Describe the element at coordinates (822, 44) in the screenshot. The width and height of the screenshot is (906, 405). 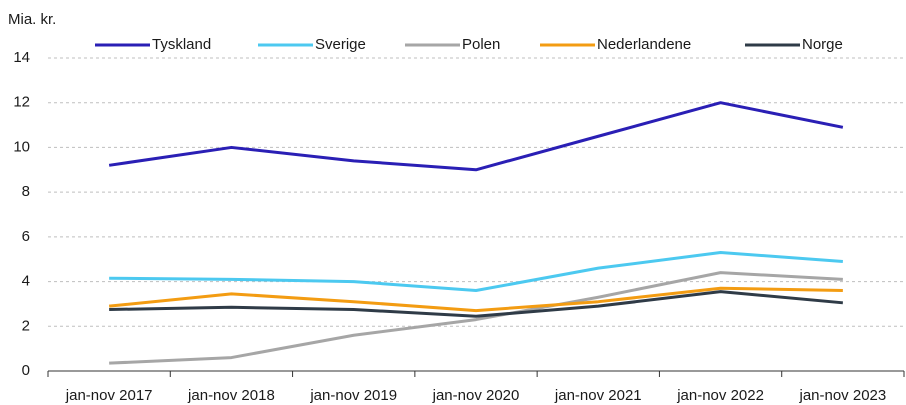
I see `legend-label: Norge` at that location.